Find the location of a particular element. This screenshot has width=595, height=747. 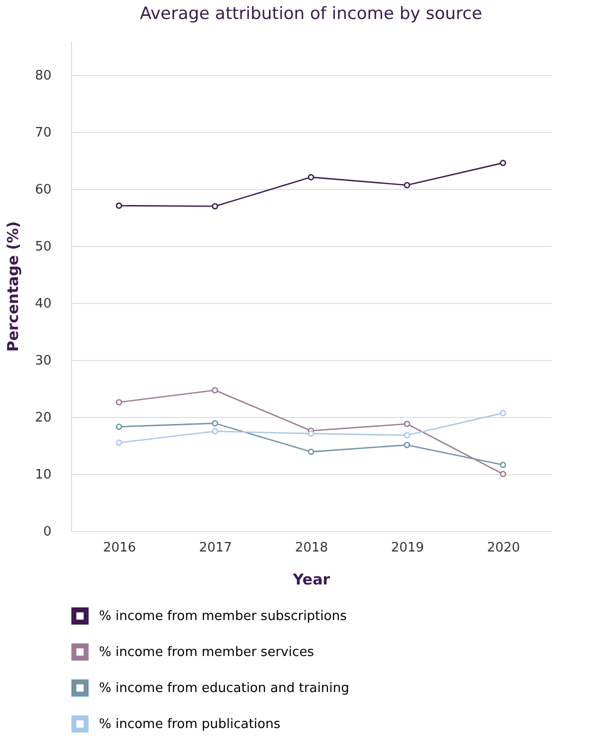

y-tick-label: 80 is located at coordinates (43, 76).